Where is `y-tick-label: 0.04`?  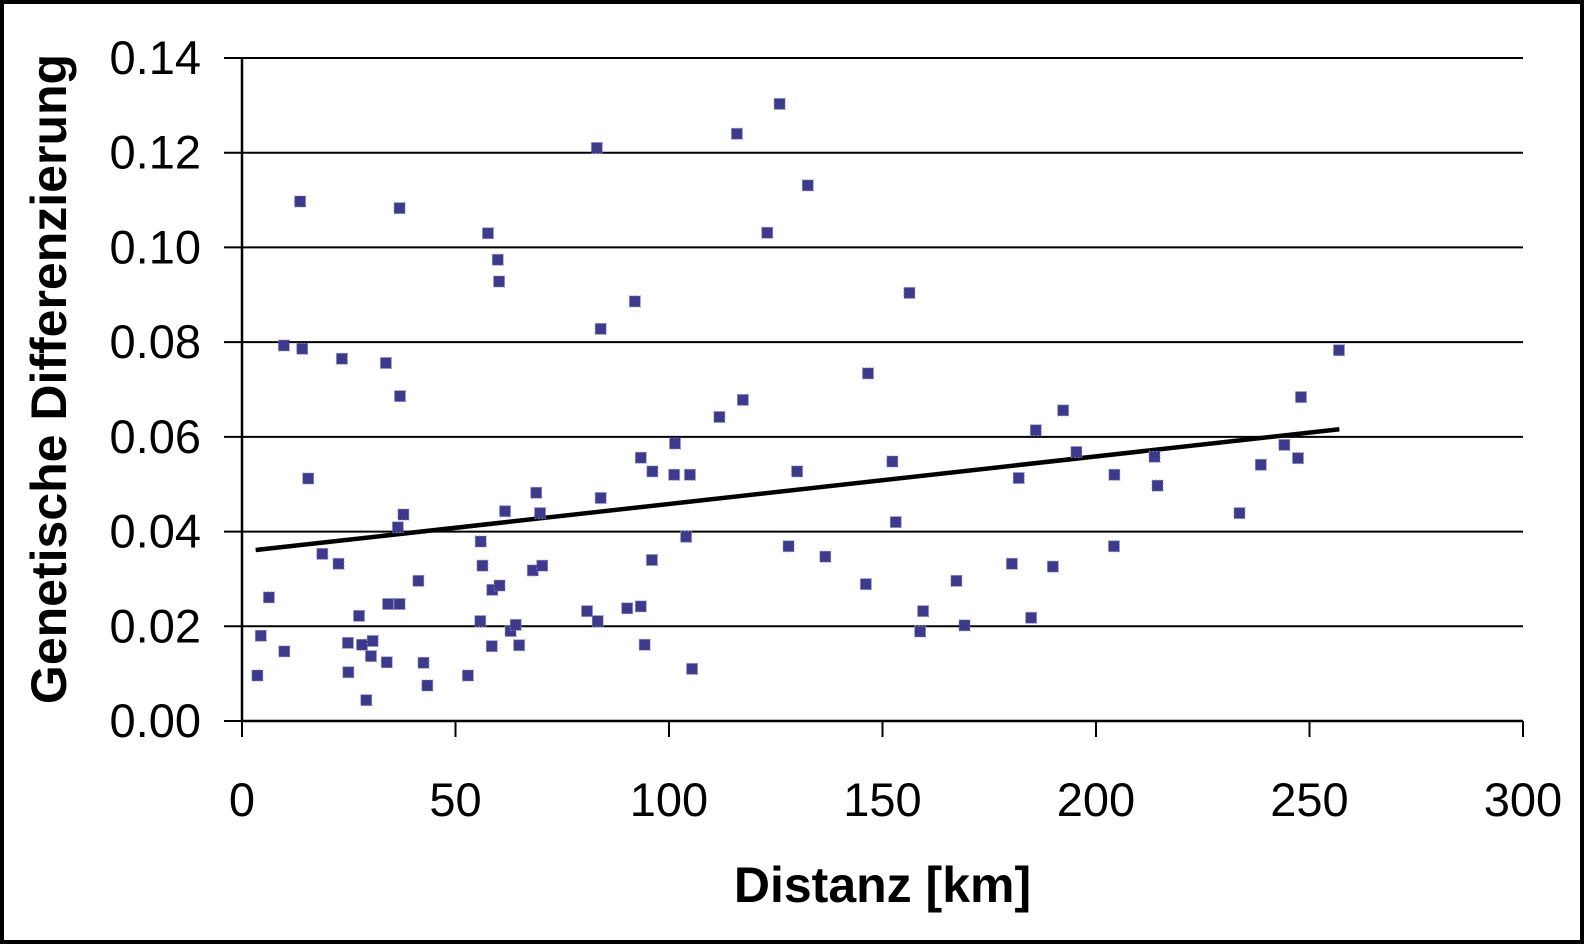
y-tick-label: 0.04 is located at coordinates (155, 531).